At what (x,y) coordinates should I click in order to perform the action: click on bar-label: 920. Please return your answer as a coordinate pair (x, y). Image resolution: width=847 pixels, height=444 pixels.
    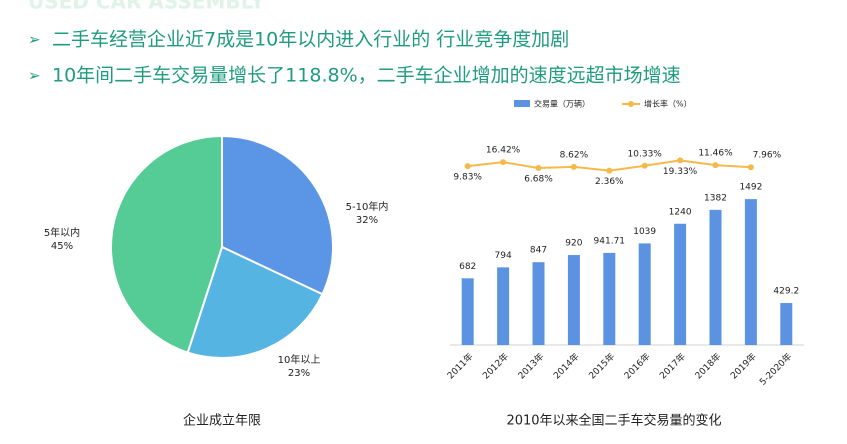
    Looking at the image, I should click on (573, 244).